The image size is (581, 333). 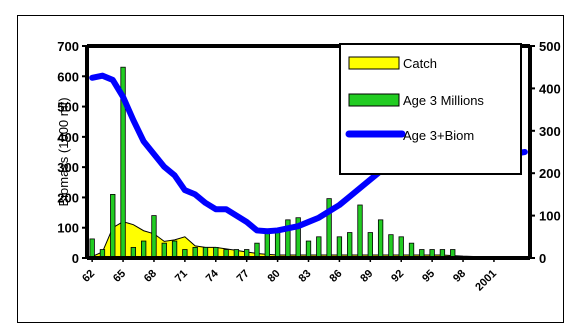 I want to click on age3-bar-1980, so click(x=277, y=244).